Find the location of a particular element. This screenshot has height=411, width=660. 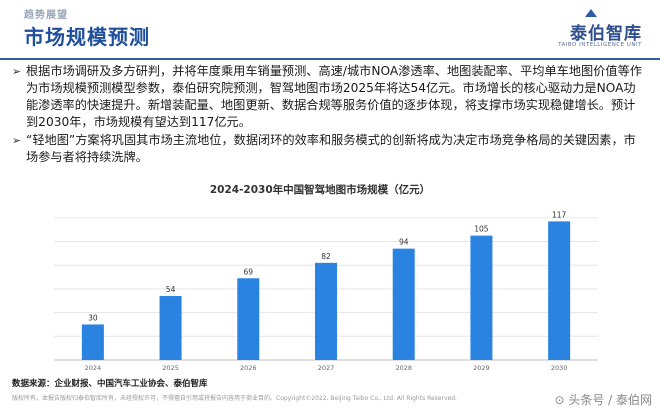

data-label: 82 is located at coordinates (326, 256).